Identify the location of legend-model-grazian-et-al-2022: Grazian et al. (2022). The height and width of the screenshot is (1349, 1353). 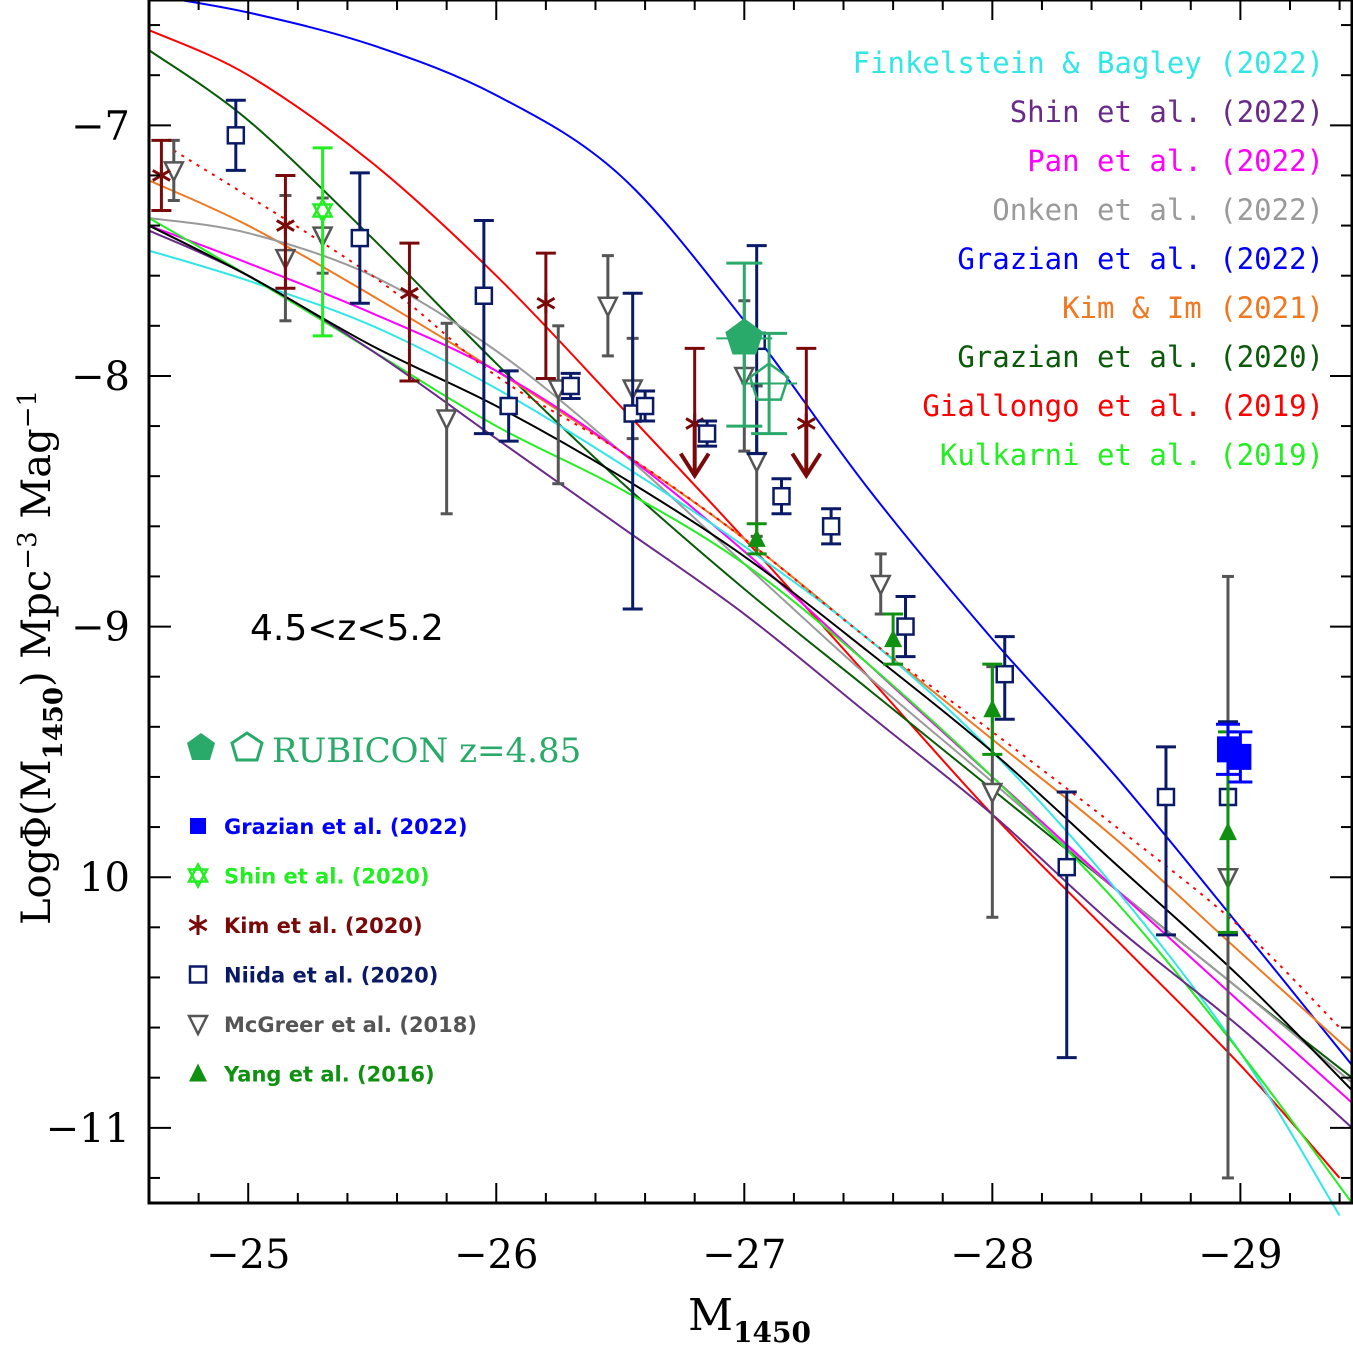
(1140, 259).